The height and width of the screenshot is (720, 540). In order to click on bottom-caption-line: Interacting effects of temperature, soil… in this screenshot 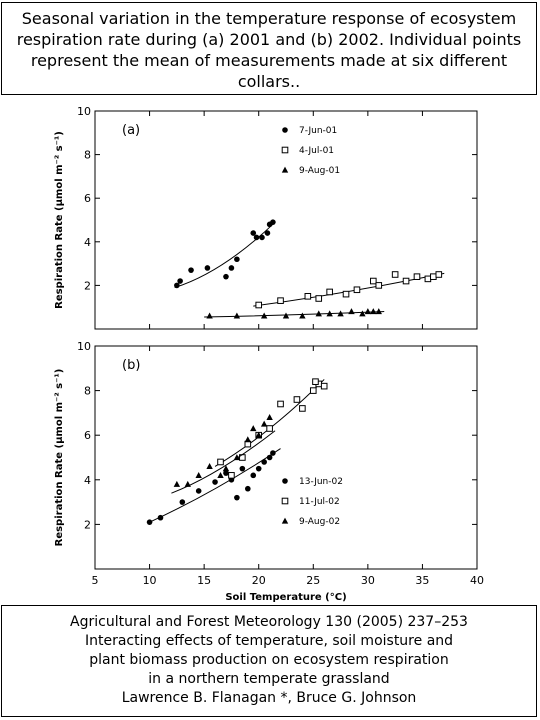, I will do `click(269, 641)`.